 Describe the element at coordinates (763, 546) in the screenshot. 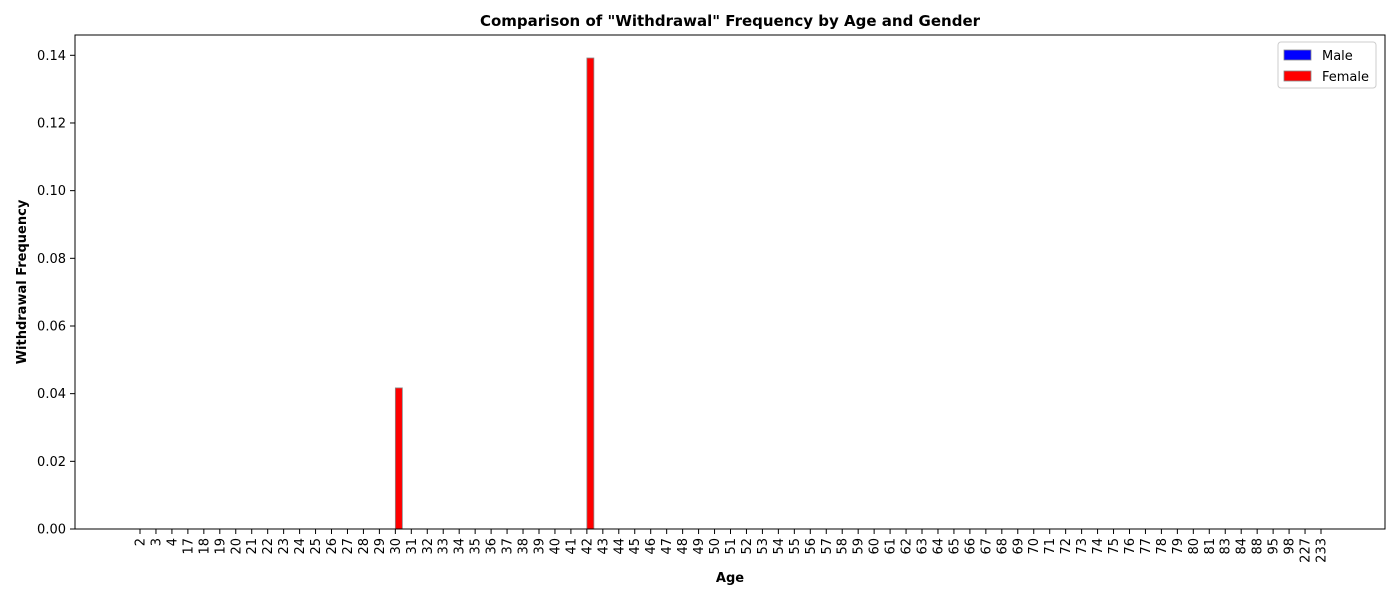

I see `x-tick-label: 53` at that location.